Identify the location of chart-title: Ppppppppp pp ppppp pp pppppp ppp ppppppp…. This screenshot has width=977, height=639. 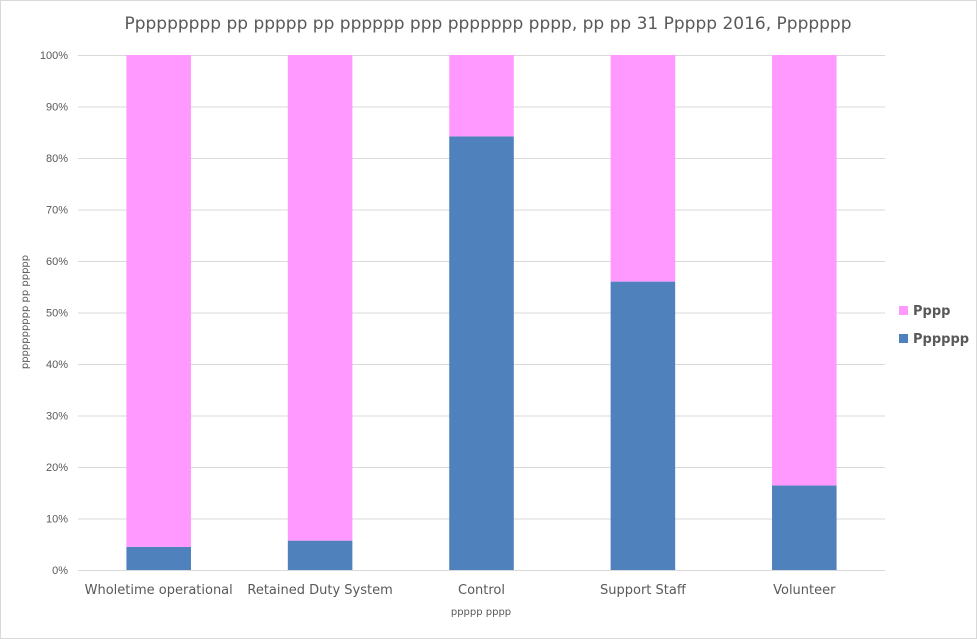
(487, 24).